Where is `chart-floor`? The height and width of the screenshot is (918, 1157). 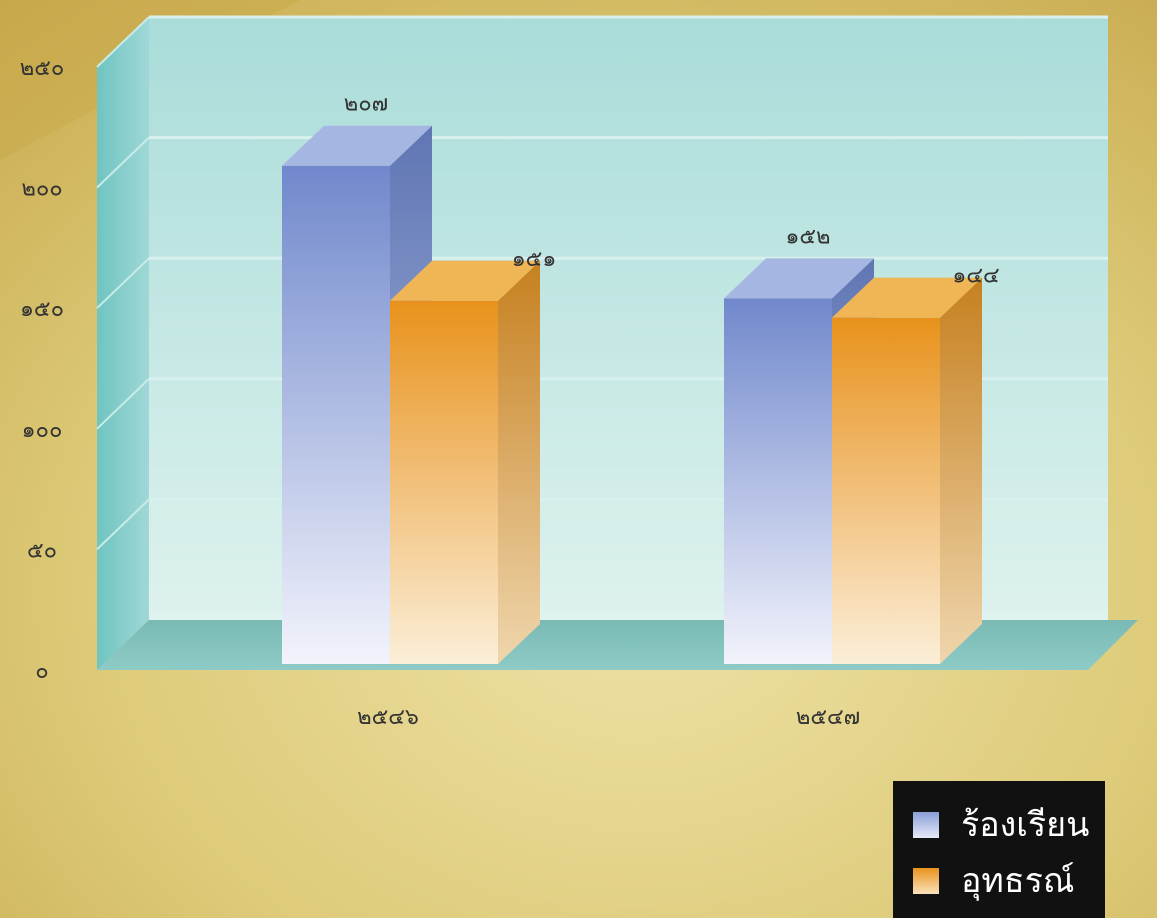 chart-floor is located at coordinates (617, 645).